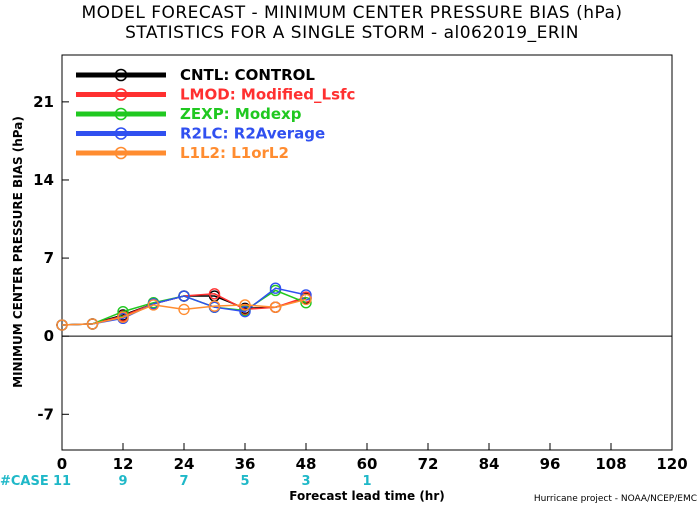 This screenshot has height=506, width=700. I want to click on y-tick-label: 0, so click(49, 336).